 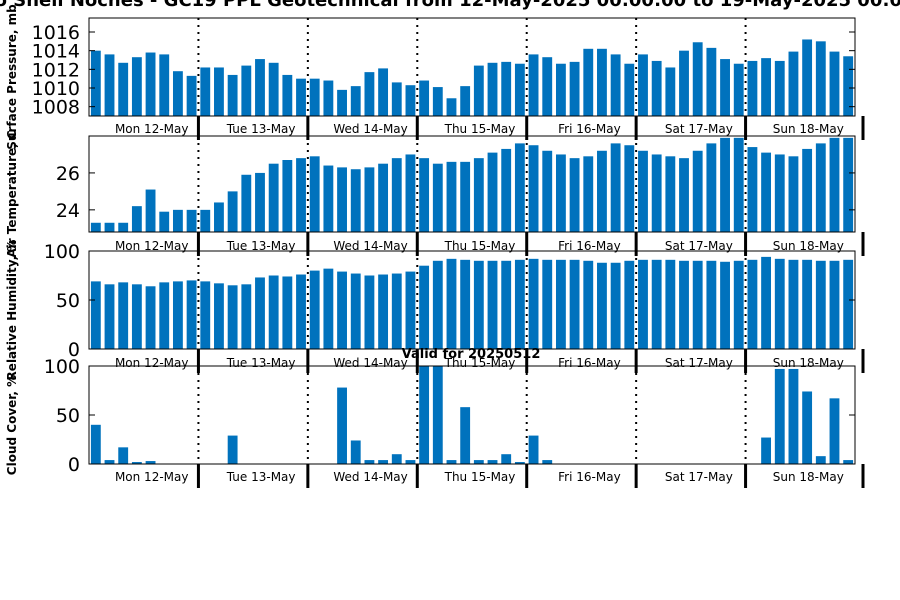 What do you see at coordinates (152, 477) in the screenshot?
I see `day-label: Mon 12-May` at bounding box center [152, 477].